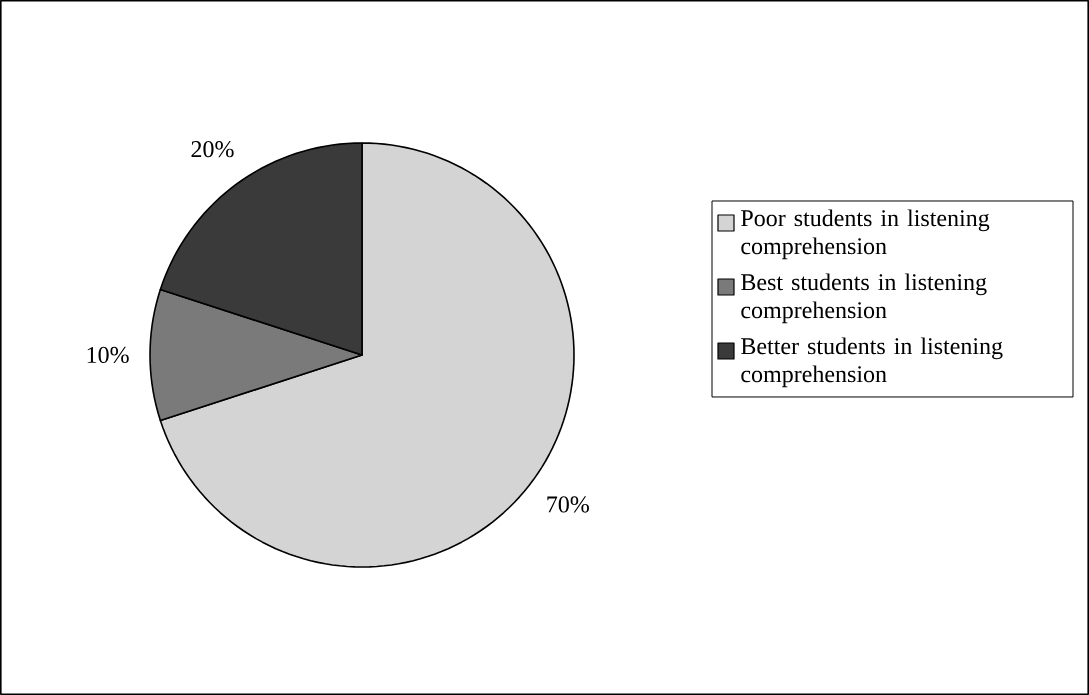 This screenshot has width=1089, height=695. What do you see at coordinates (568, 504) in the screenshot?
I see `data-label: 70%` at bounding box center [568, 504].